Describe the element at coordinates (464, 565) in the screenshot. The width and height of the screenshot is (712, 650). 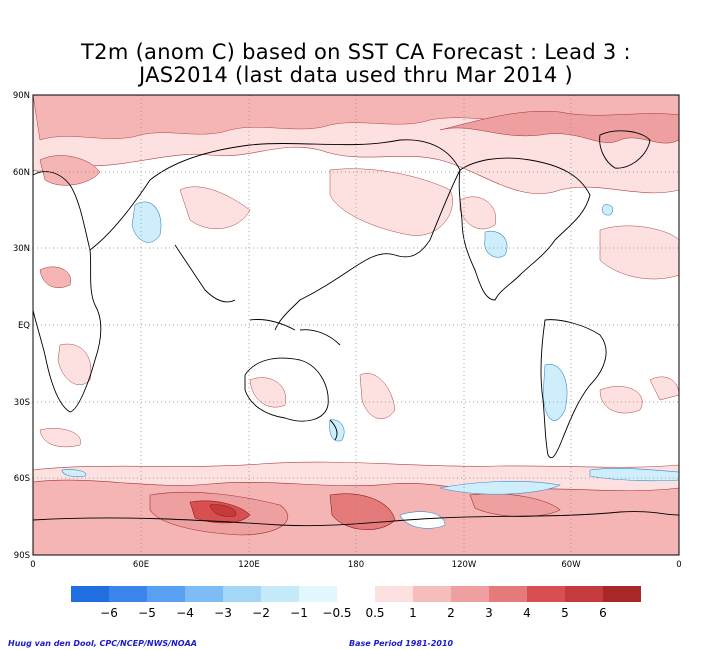
I see `lon-label: 120W` at that location.